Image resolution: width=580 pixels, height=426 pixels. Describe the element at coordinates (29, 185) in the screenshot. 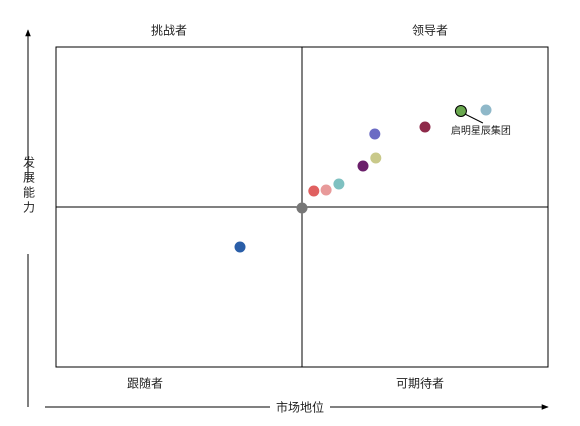

I see `y-axis-label: 发展能力` at that location.